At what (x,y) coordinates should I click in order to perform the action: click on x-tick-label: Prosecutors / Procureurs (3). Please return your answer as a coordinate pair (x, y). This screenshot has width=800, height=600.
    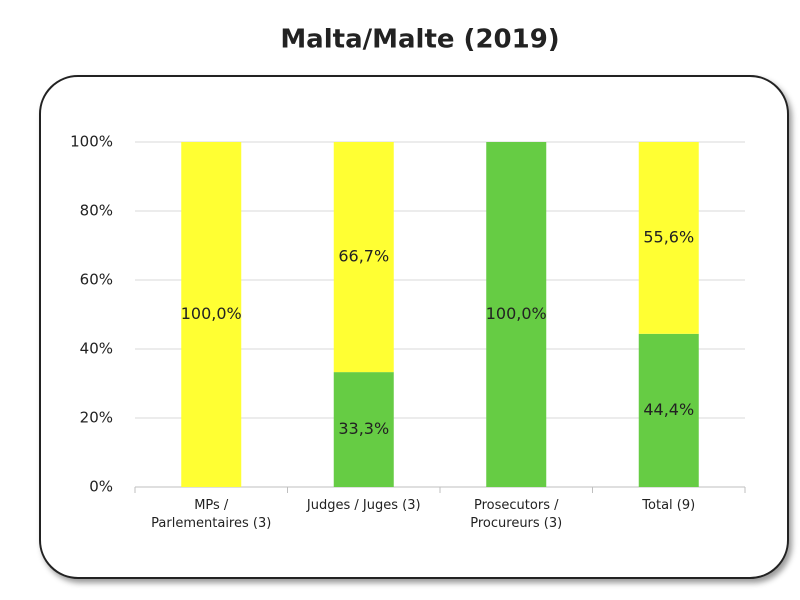
    Looking at the image, I should click on (516, 514).